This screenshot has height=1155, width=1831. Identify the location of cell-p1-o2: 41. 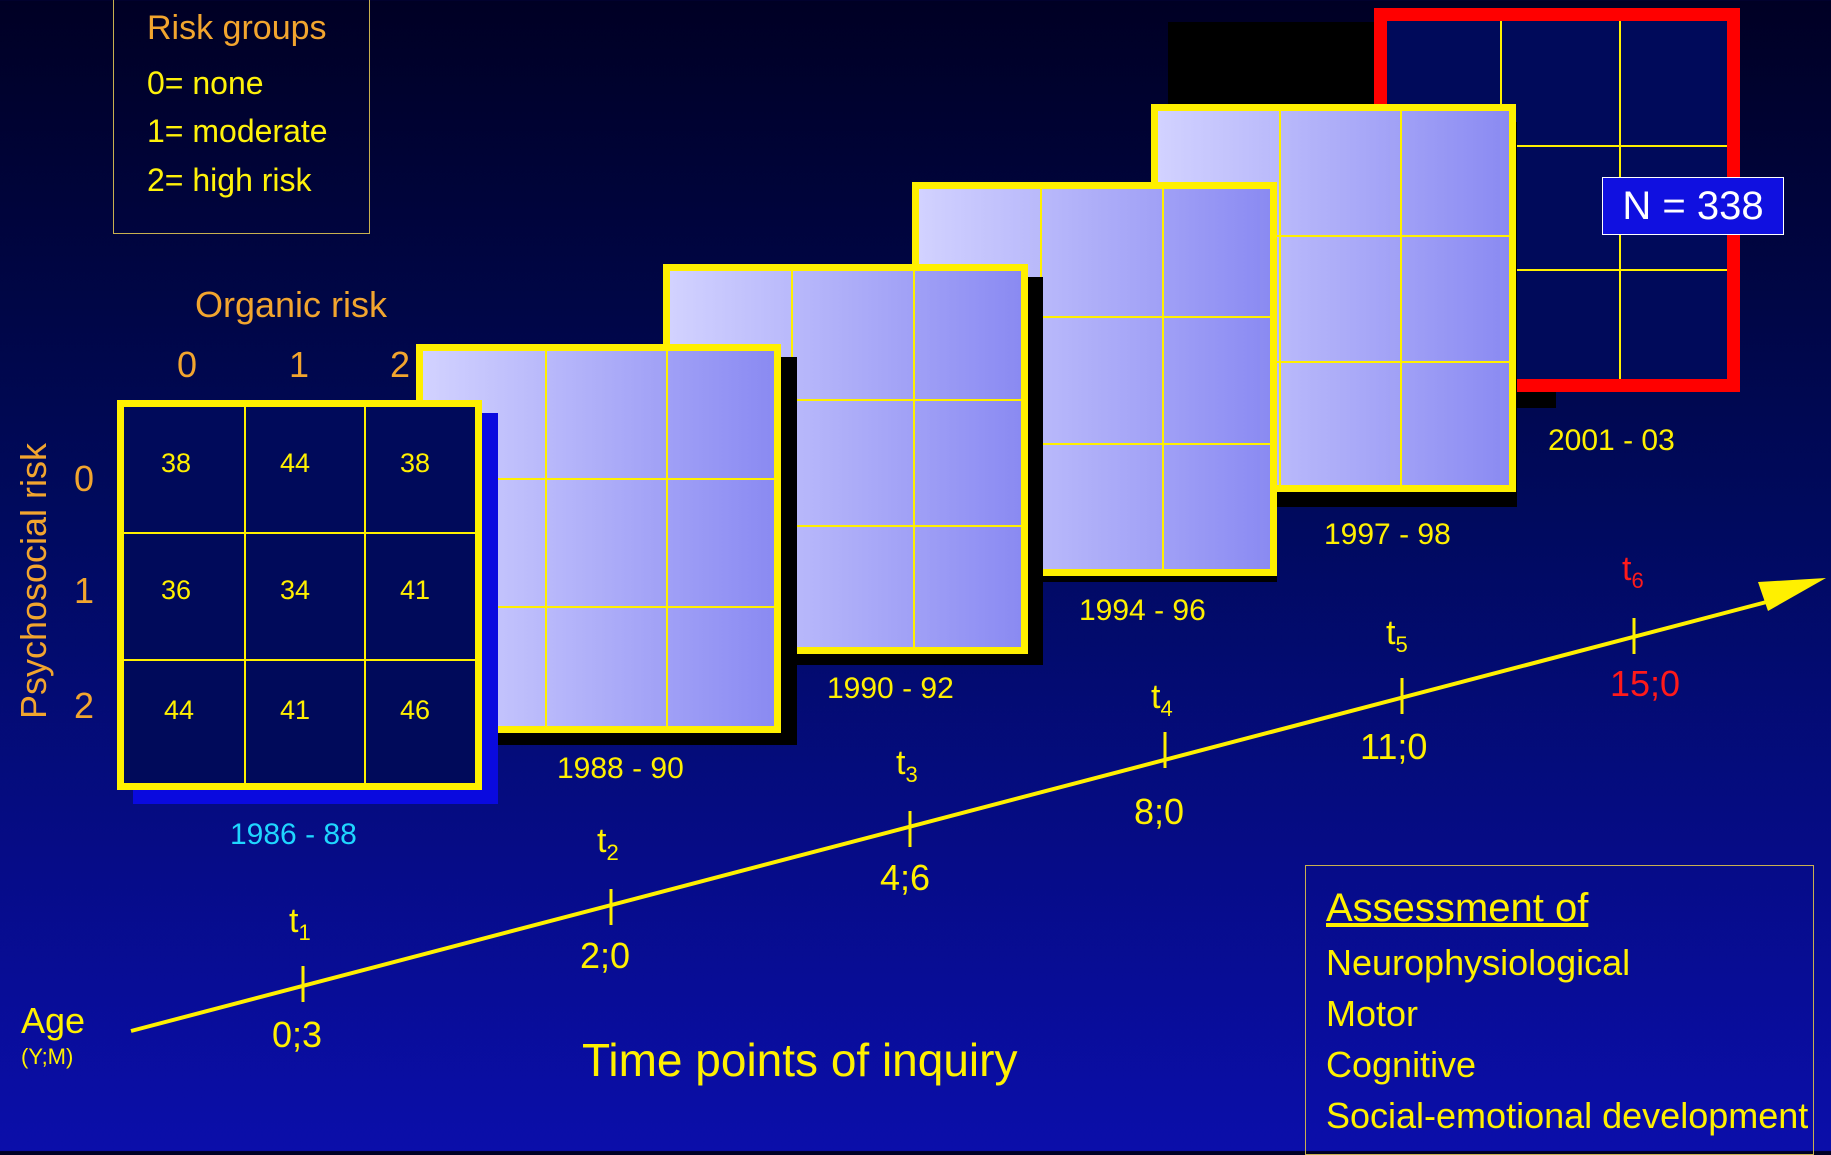
(415, 590).